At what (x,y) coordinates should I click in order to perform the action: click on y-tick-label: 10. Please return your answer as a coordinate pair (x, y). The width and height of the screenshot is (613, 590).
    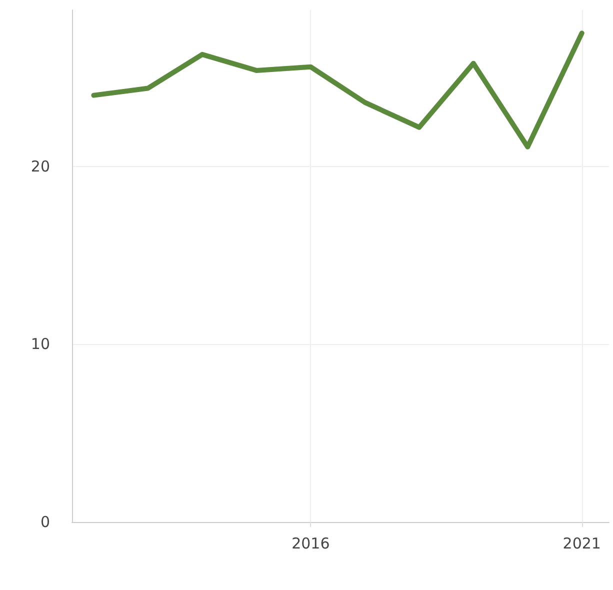
    Looking at the image, I should click on (40, 344).